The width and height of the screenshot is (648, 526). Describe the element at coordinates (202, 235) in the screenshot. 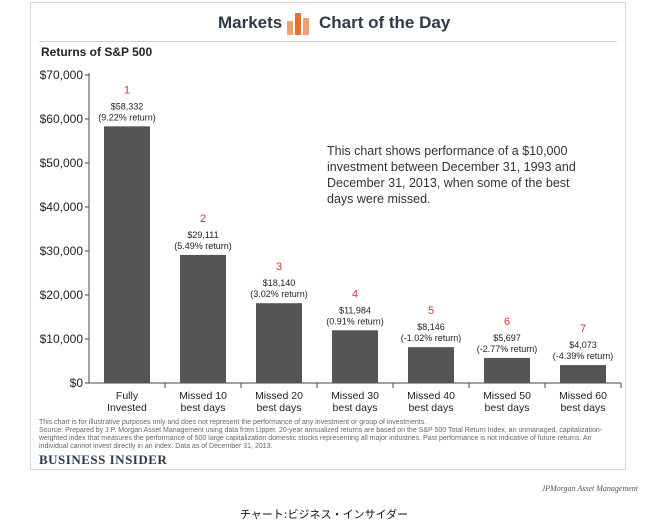

I see `bar-value-label: $29,111` at that location.